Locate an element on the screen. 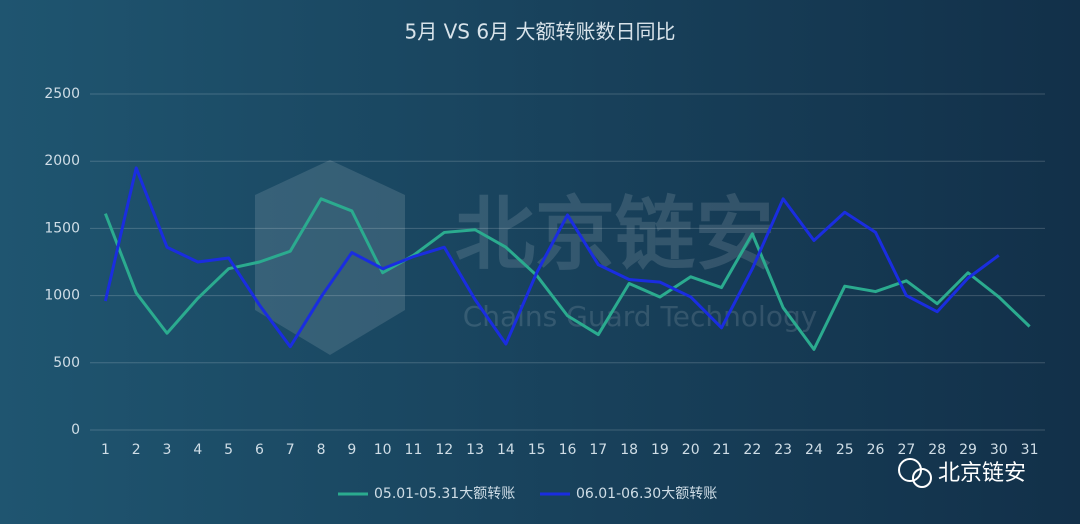  x-tick-label: 23 is located at coordinates (783, 450).